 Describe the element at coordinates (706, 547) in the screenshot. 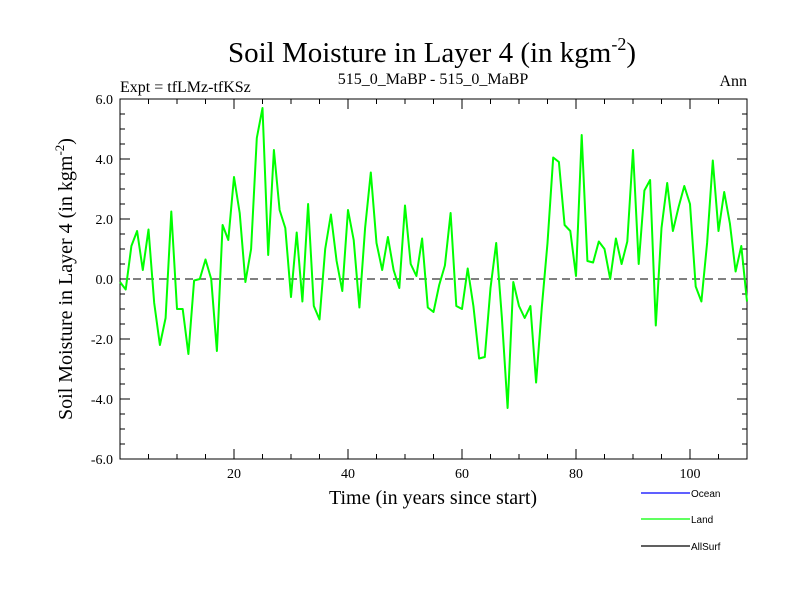

I see `legend-label-allsurf: AllSurf` at that location.